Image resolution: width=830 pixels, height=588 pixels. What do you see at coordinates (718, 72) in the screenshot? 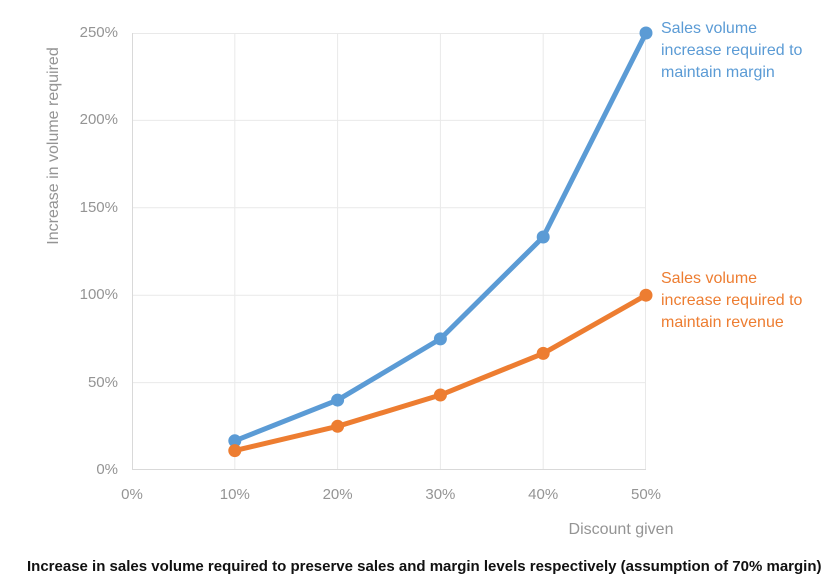
I see `series-label-line: maintain margin` at bounding box center [718, 72].